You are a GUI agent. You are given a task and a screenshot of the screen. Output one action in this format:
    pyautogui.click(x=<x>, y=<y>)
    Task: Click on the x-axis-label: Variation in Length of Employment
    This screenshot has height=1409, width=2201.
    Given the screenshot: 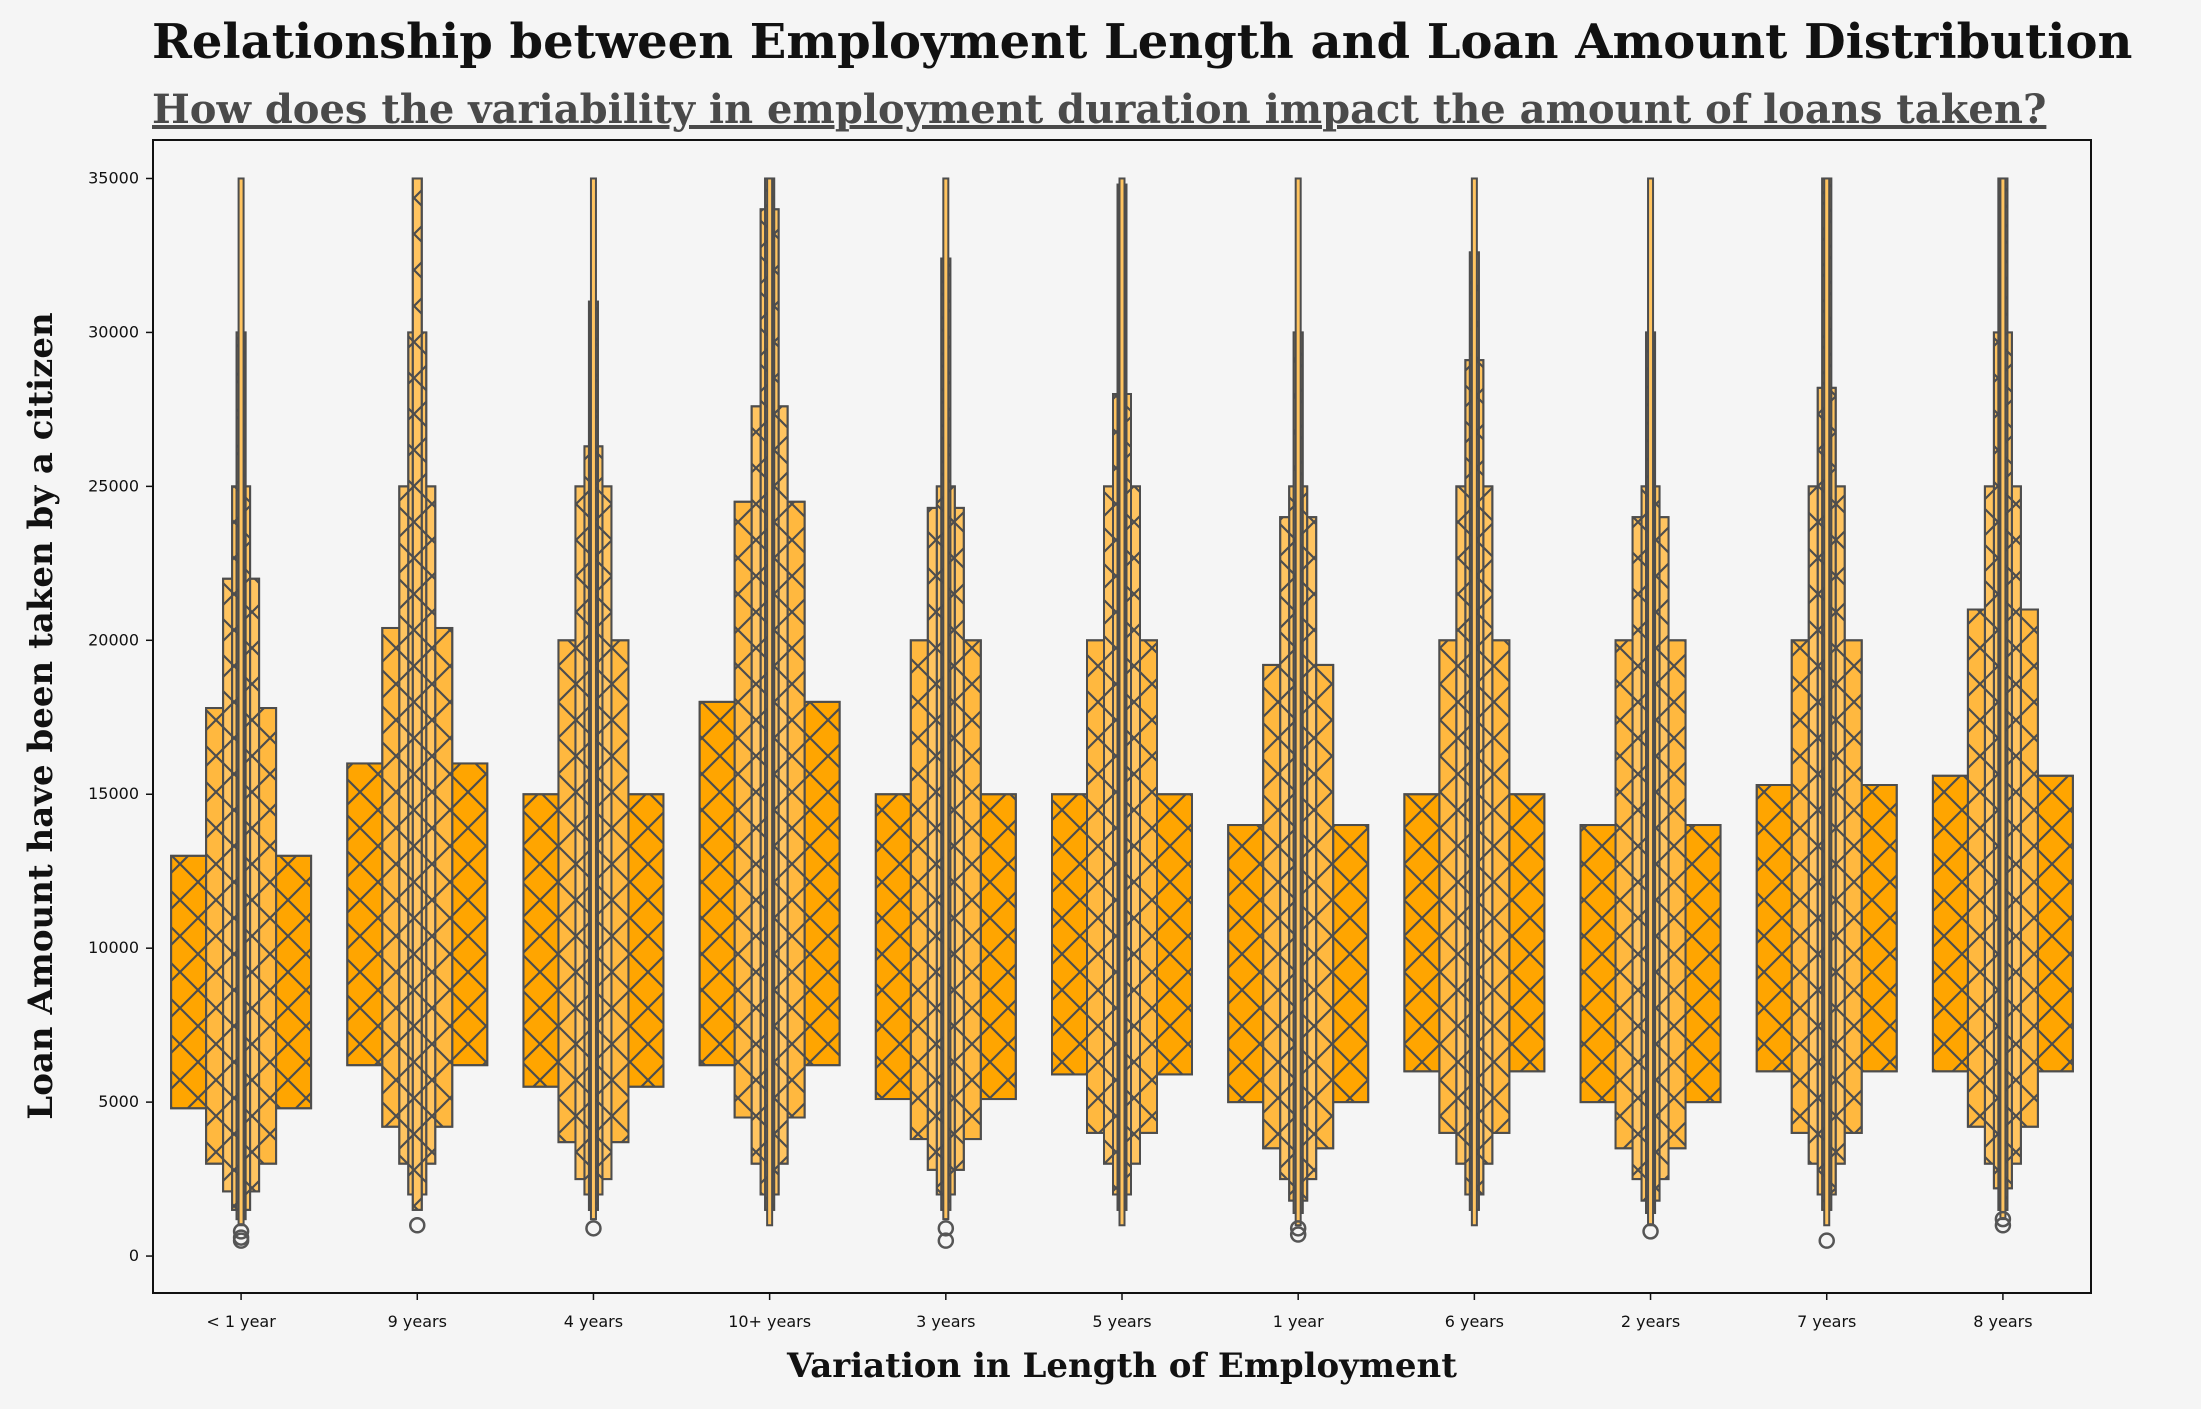 What is the action you would take?
    pyautogui.click(x=1121, y=1366)
    